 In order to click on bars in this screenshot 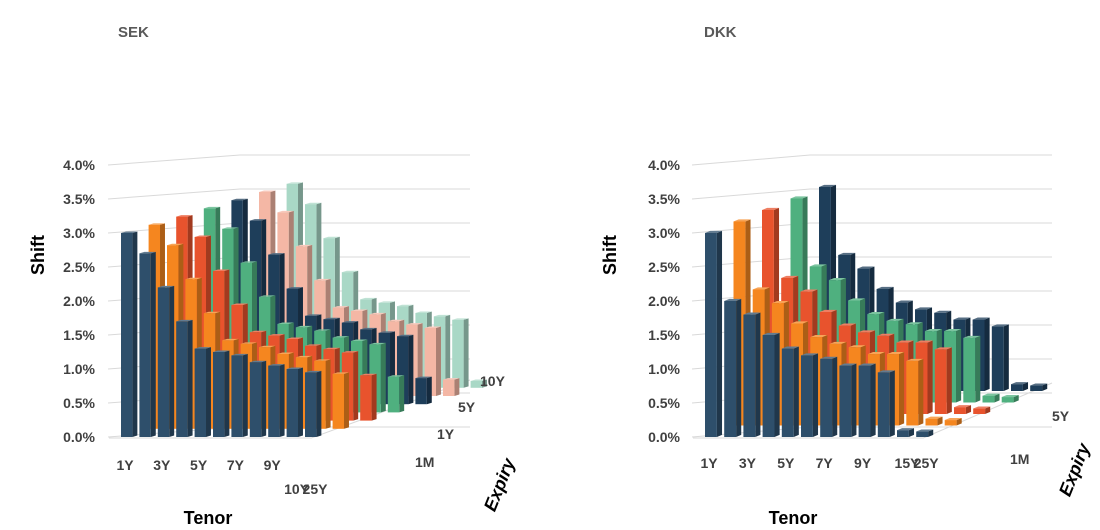, I will do `click(876, 310)`.